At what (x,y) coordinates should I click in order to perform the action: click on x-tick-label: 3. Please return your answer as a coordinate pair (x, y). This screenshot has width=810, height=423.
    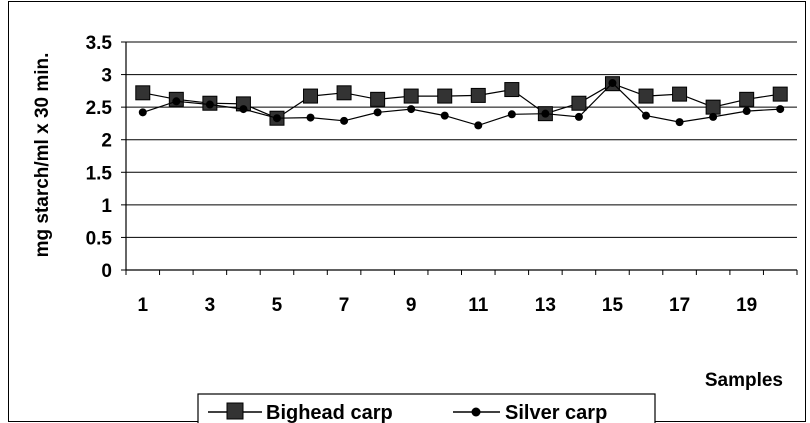
    Looking at the image, I should click on (210, 305).